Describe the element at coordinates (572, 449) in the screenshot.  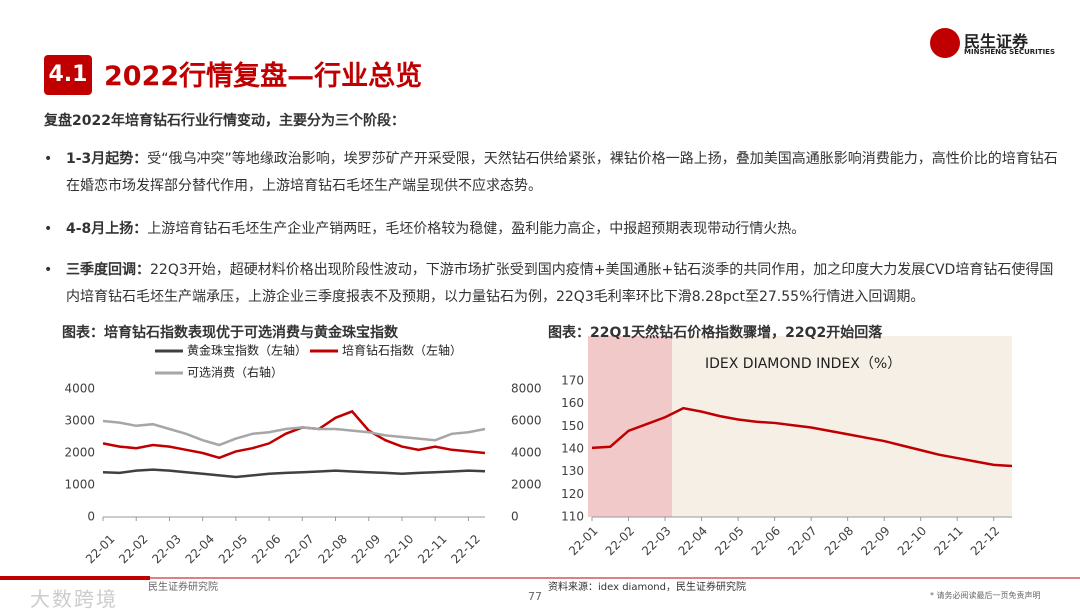
I see `y-tick-label: 140` at that location.